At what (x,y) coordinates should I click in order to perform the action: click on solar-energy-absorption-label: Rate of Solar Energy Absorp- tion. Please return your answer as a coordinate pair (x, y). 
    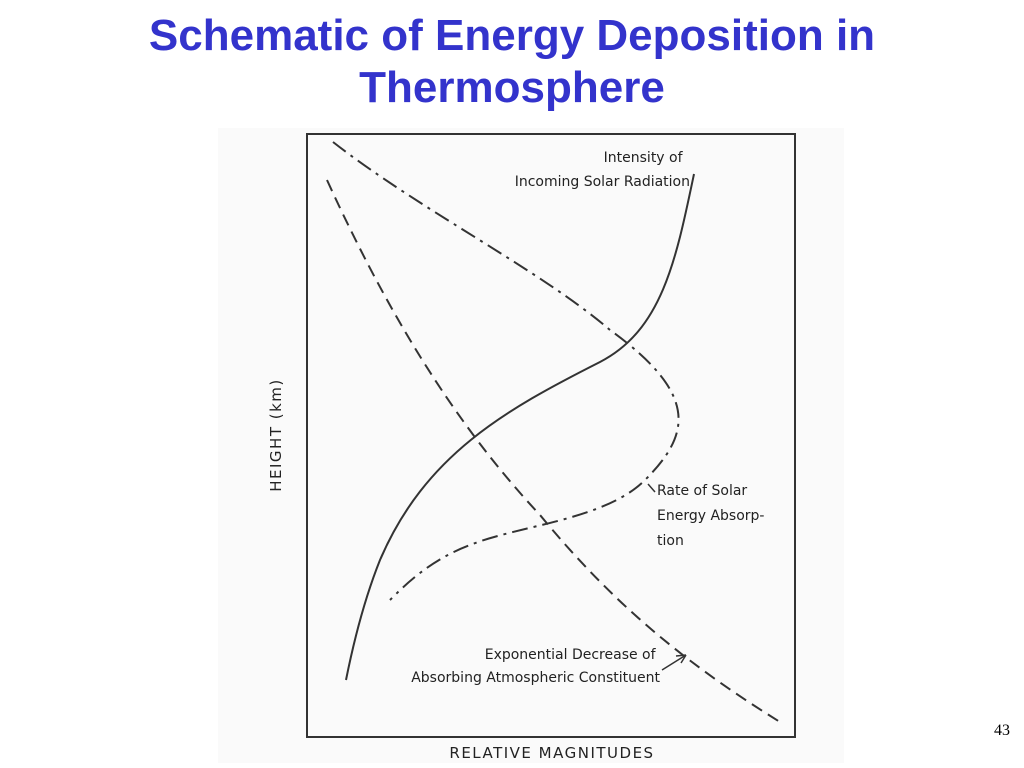
    Looking at the image, I should click on (713, 516).